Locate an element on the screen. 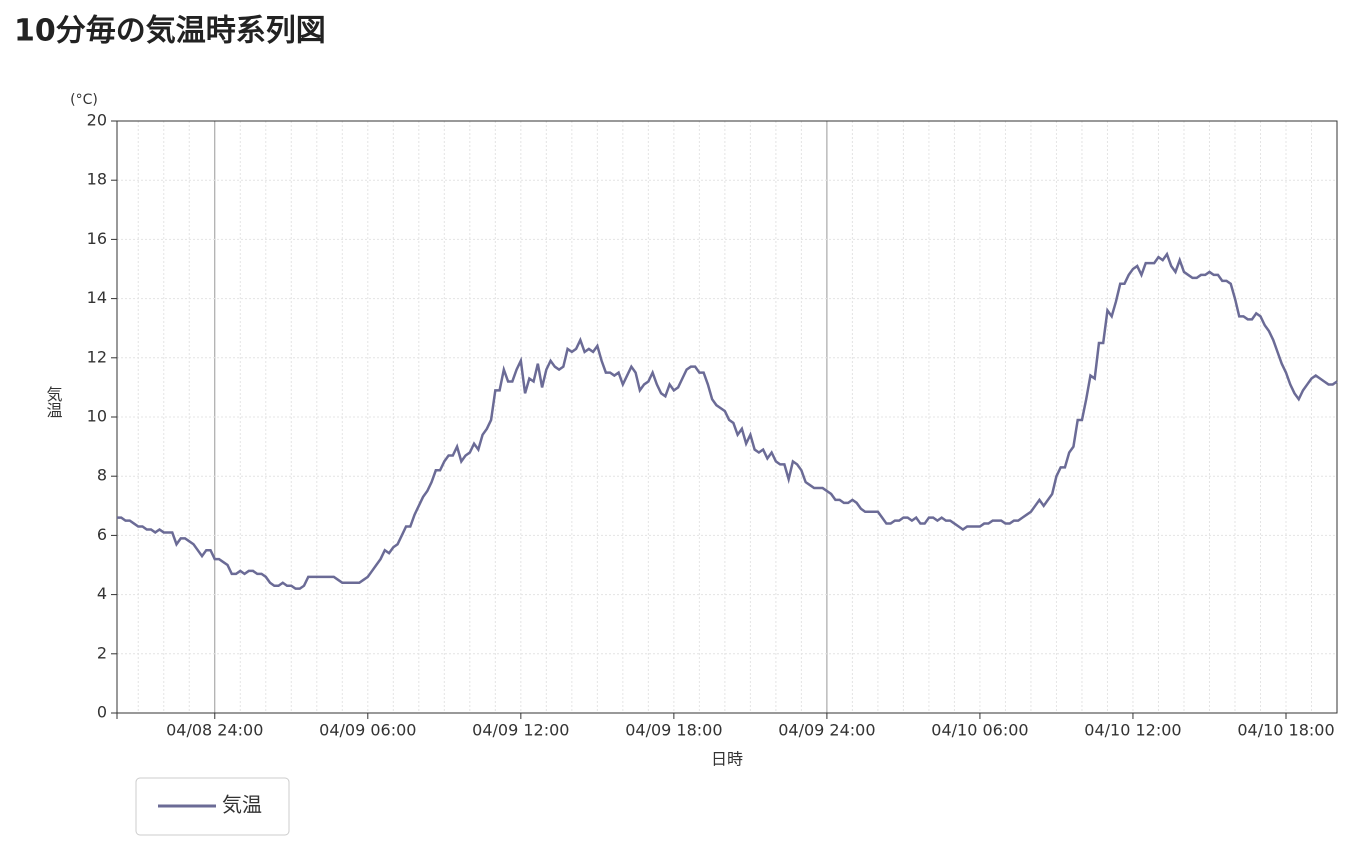 The height and width of the screenshot is (851, 1354). y-tick-label: 20 is located at coordinates (97, 120).